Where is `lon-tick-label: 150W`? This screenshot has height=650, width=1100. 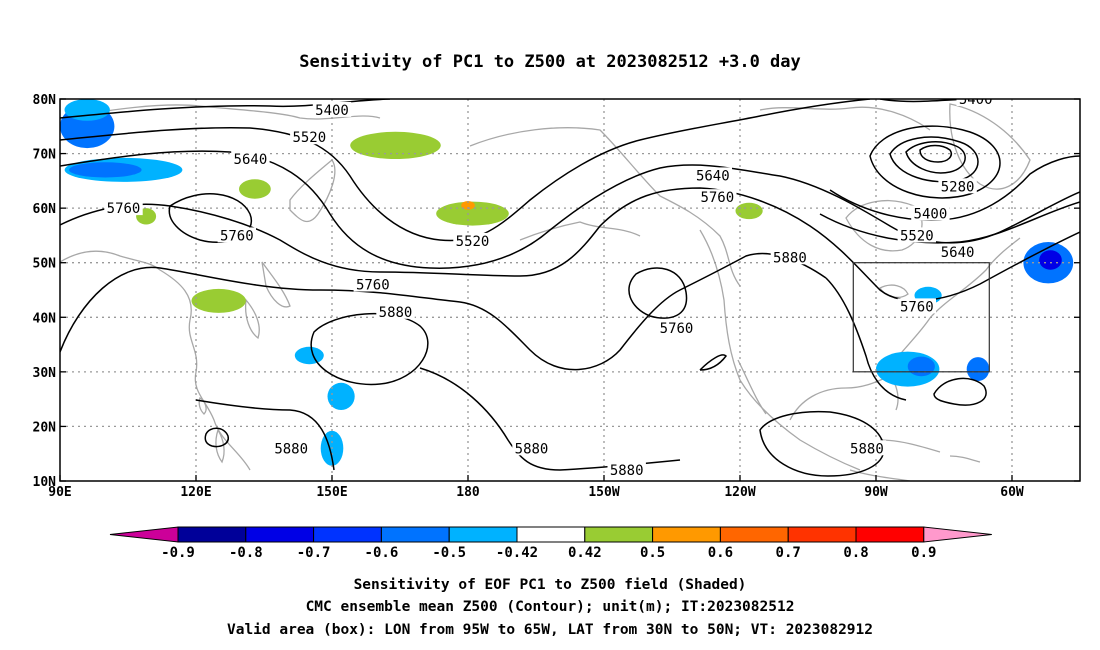 lon-tick-label: 150W is located at coordinates (603, 492).